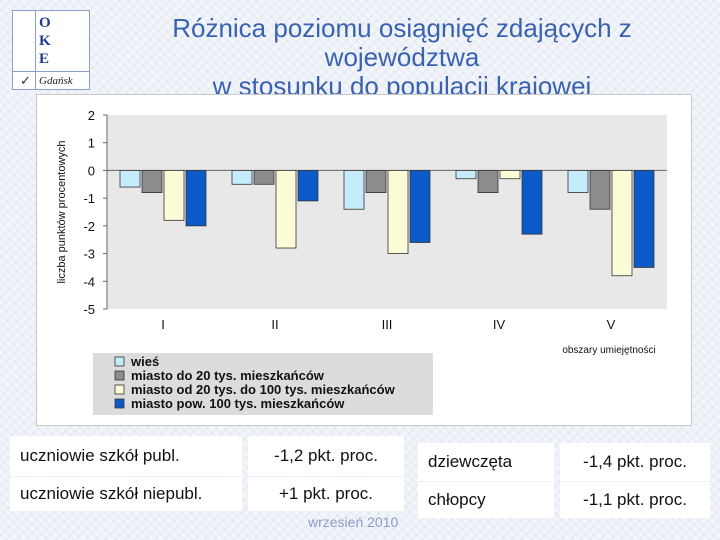 This screenshot has width=720, height=540. I want to click on stat-girls-value: -1,4 pkt. proc., so click(635, 462).